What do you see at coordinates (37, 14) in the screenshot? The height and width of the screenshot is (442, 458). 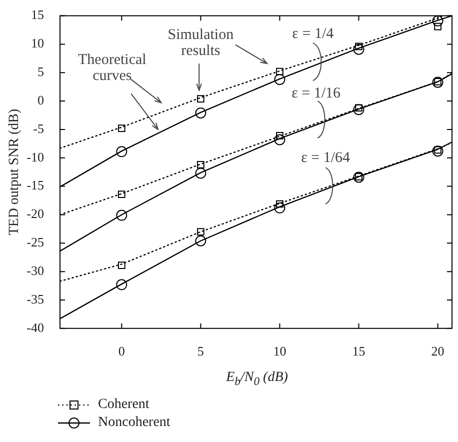 I see `y-tick-label: 15` at bounding box center [37, 14].